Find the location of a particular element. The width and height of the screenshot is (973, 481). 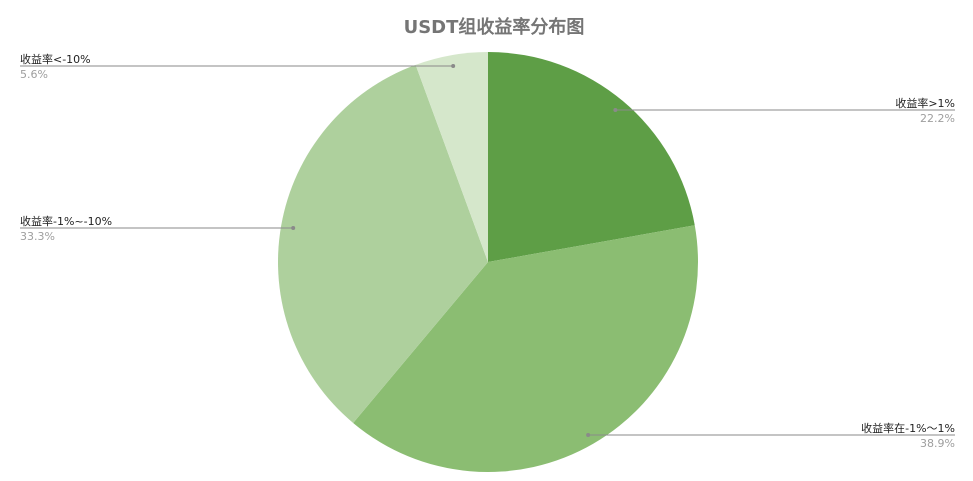

slice-percent: 22.2% is located at coordinates (937, 118).